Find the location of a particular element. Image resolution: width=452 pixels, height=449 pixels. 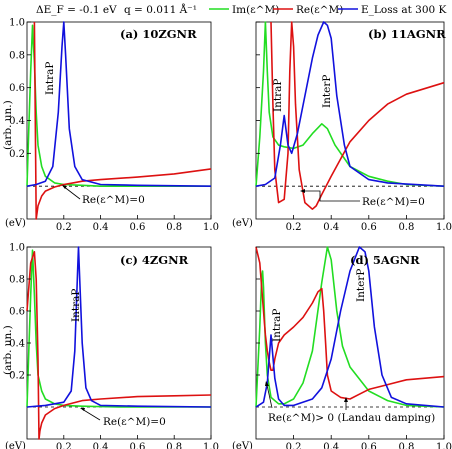

legend-label-re: Re(ε^M) is located at coordinates (319, 10).